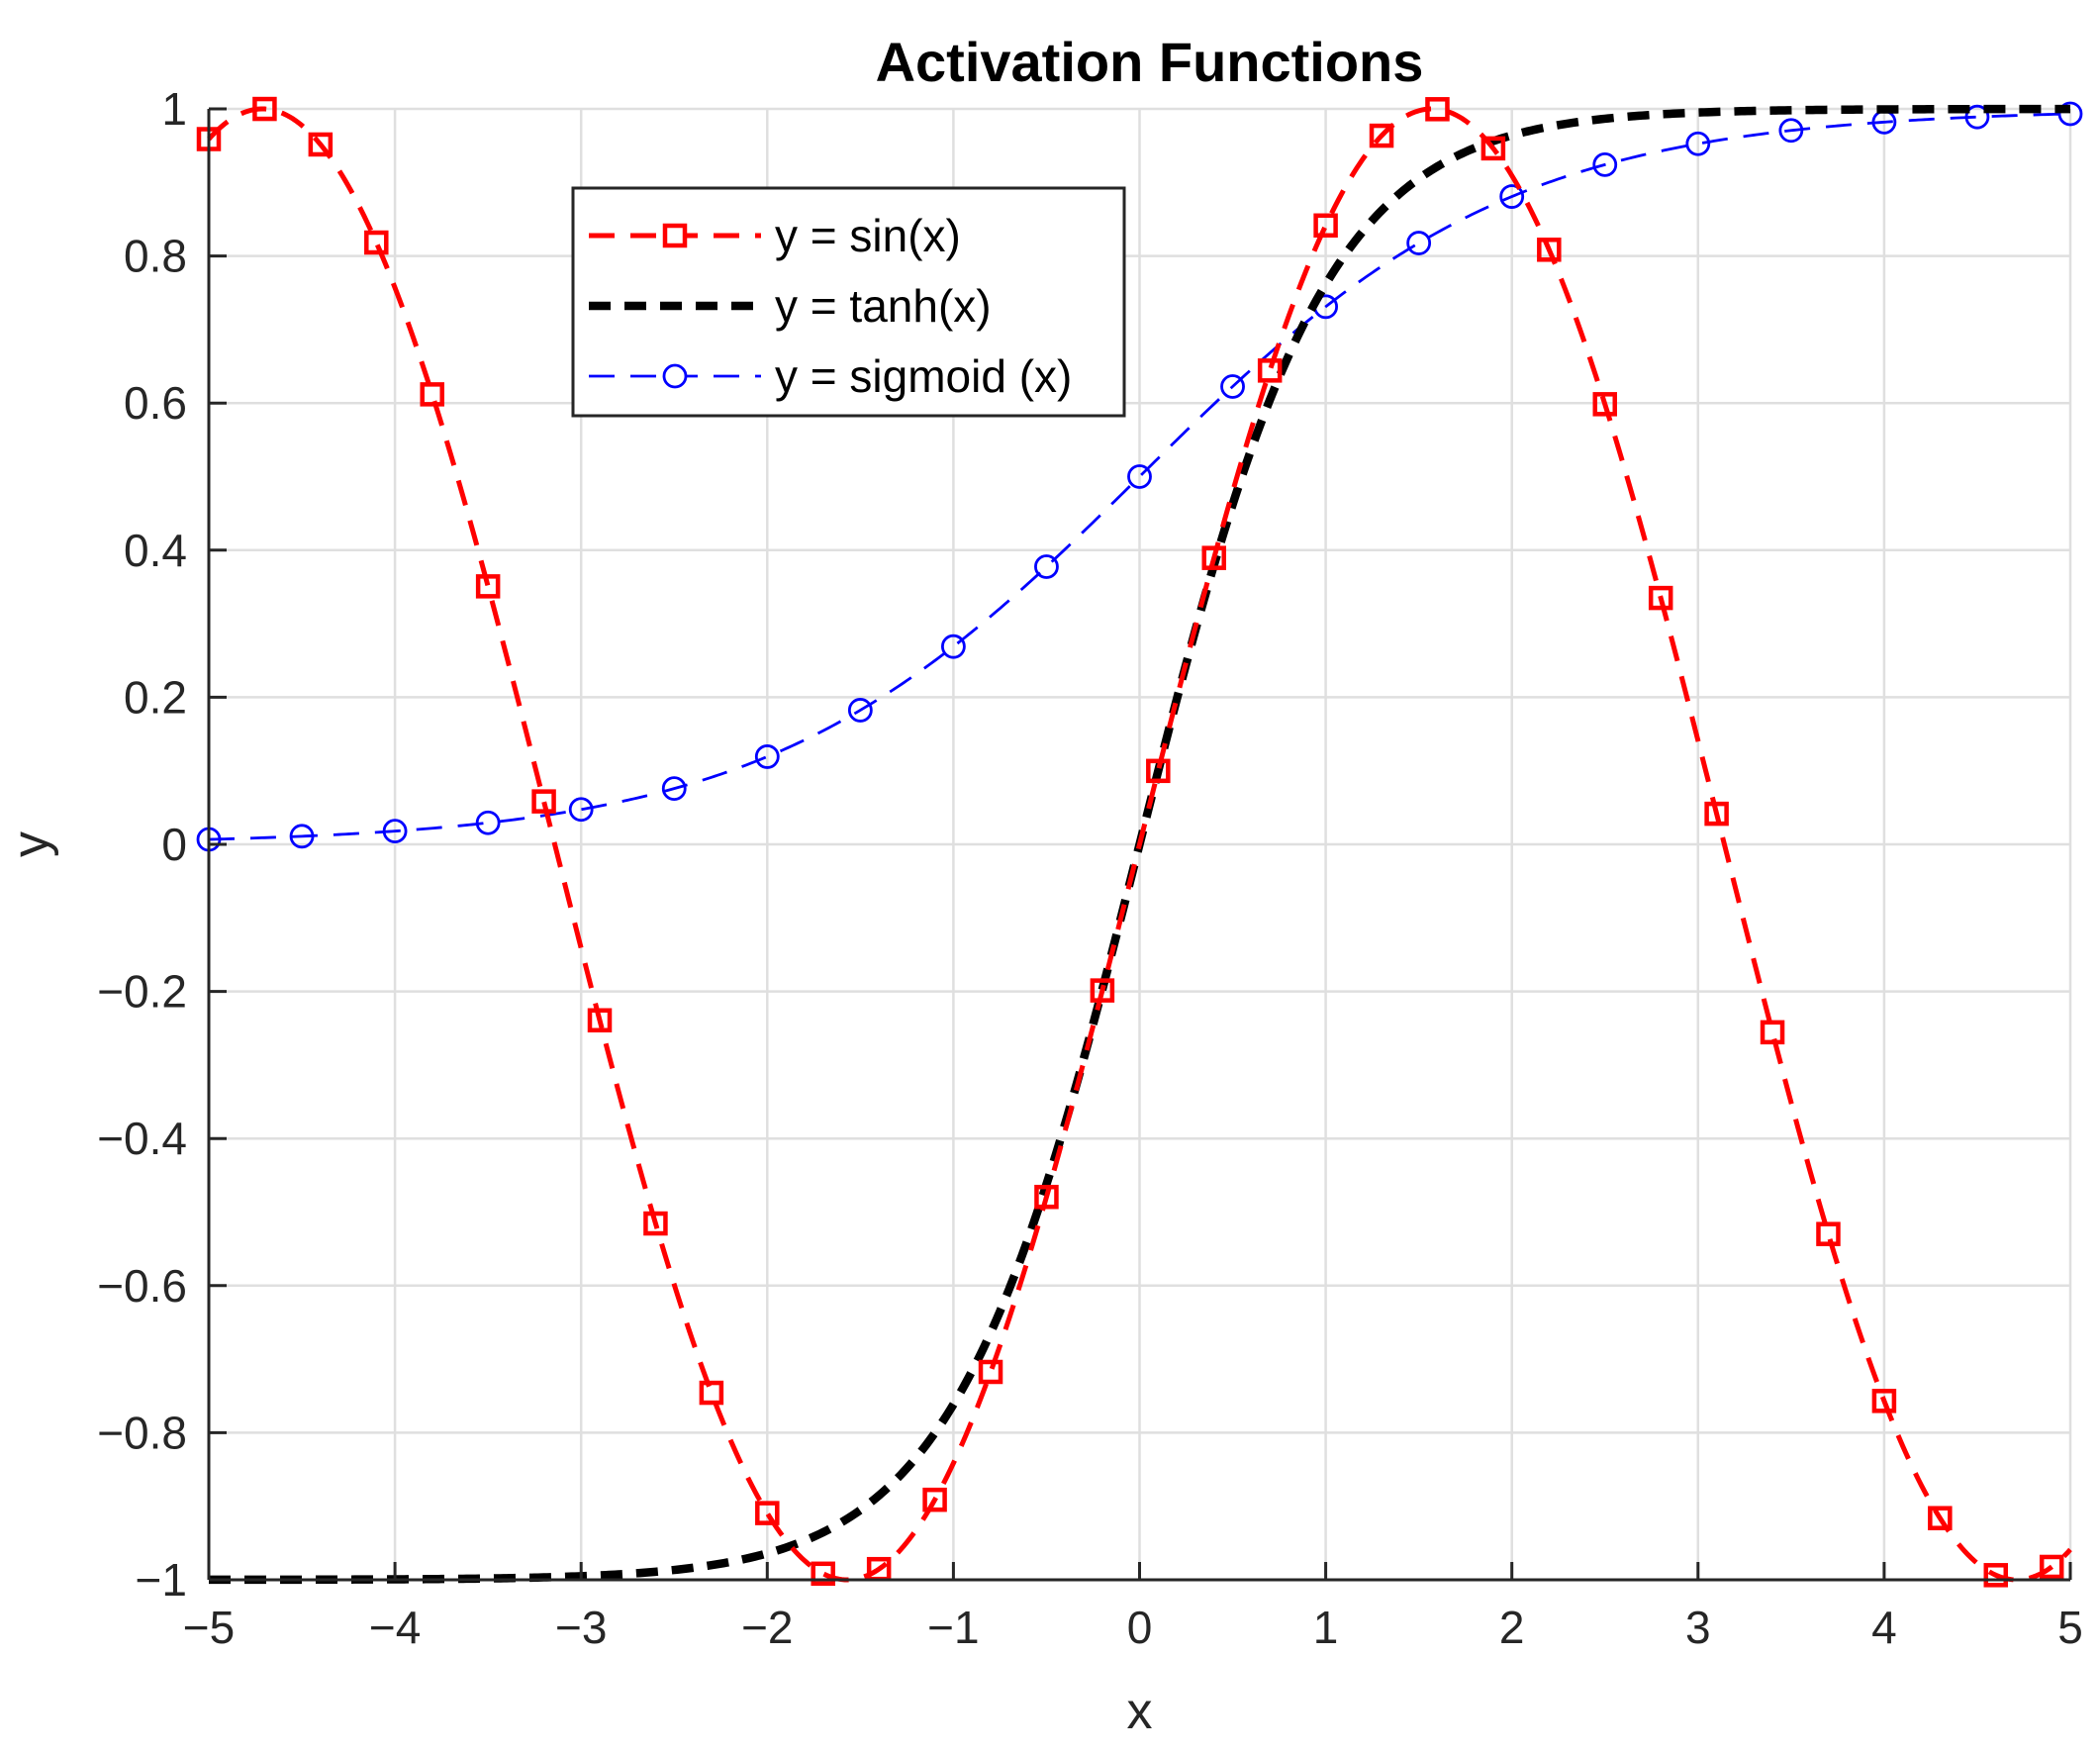 This screenshot has height=1755, width=2100. What do you see at coordinates (767, 1627) in the screenshot?
I see `x-tick-label: −2` at bounding box center [767, 1627].